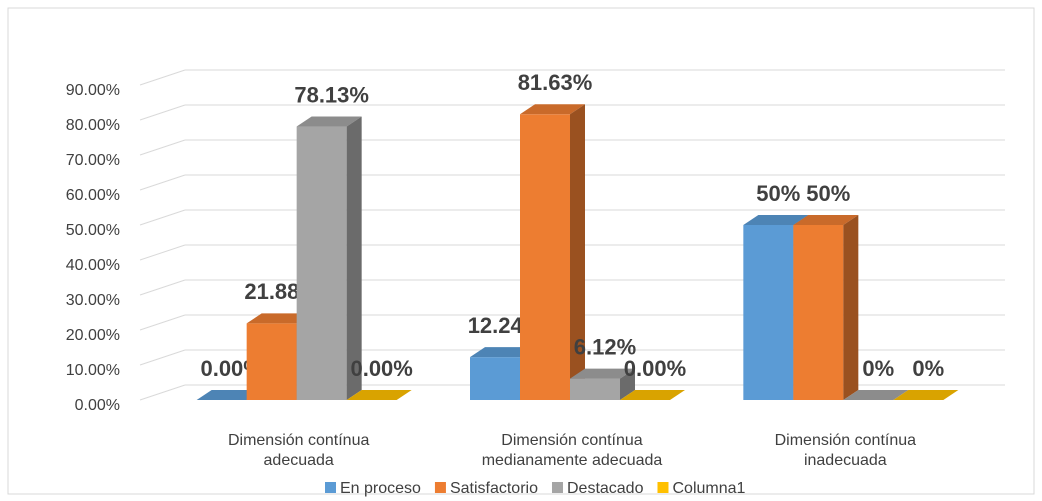  I want to click on y-tick-label: 80.00%, so click(93, 125).